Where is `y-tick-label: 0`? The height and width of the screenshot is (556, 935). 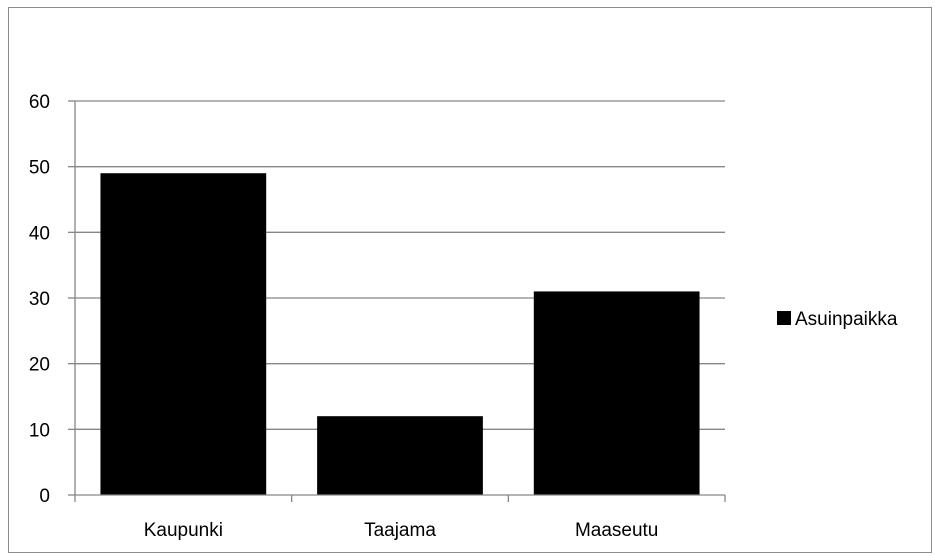 y-tick-label: 0 is located at coordinates (44, 496).